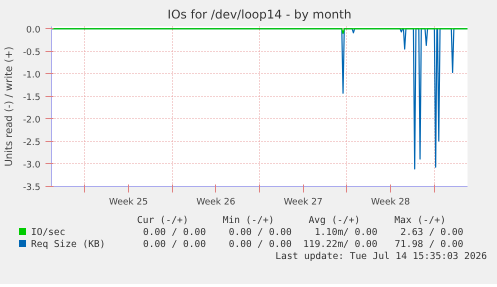  Describe the element at coordinates (216, 203) in the screenshot. I see `x-tick-label: Week 26` at that location.